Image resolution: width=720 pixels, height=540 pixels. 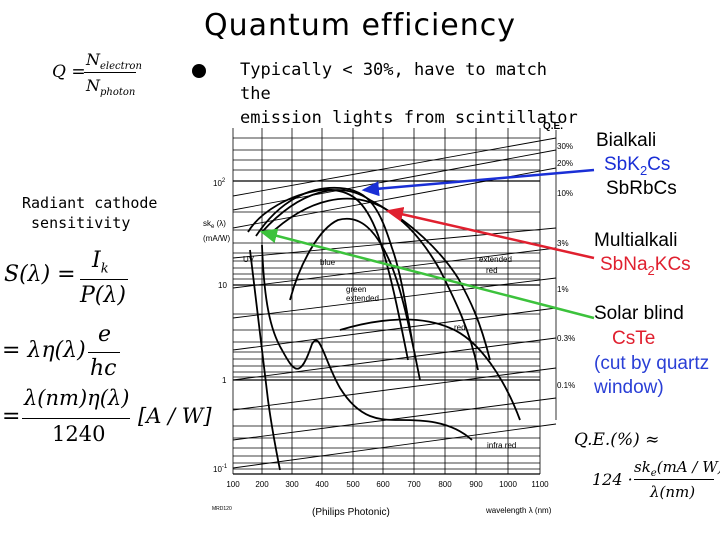 What do you see at coordinates (292, 484) in the screenshot?
I see `x-tick-300: 300` at bounding box center [292, 484].